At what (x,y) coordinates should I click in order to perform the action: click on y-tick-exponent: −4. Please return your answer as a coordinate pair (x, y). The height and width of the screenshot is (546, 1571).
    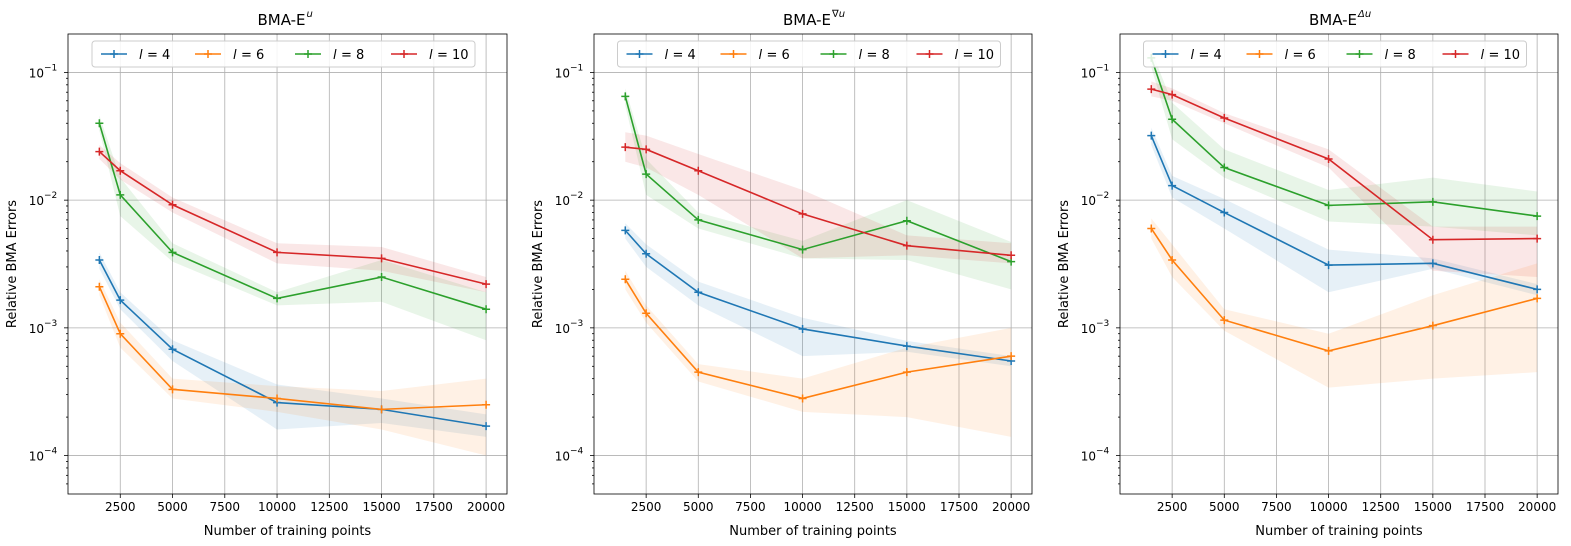
    Looking at the image, I should click on (51, 452).